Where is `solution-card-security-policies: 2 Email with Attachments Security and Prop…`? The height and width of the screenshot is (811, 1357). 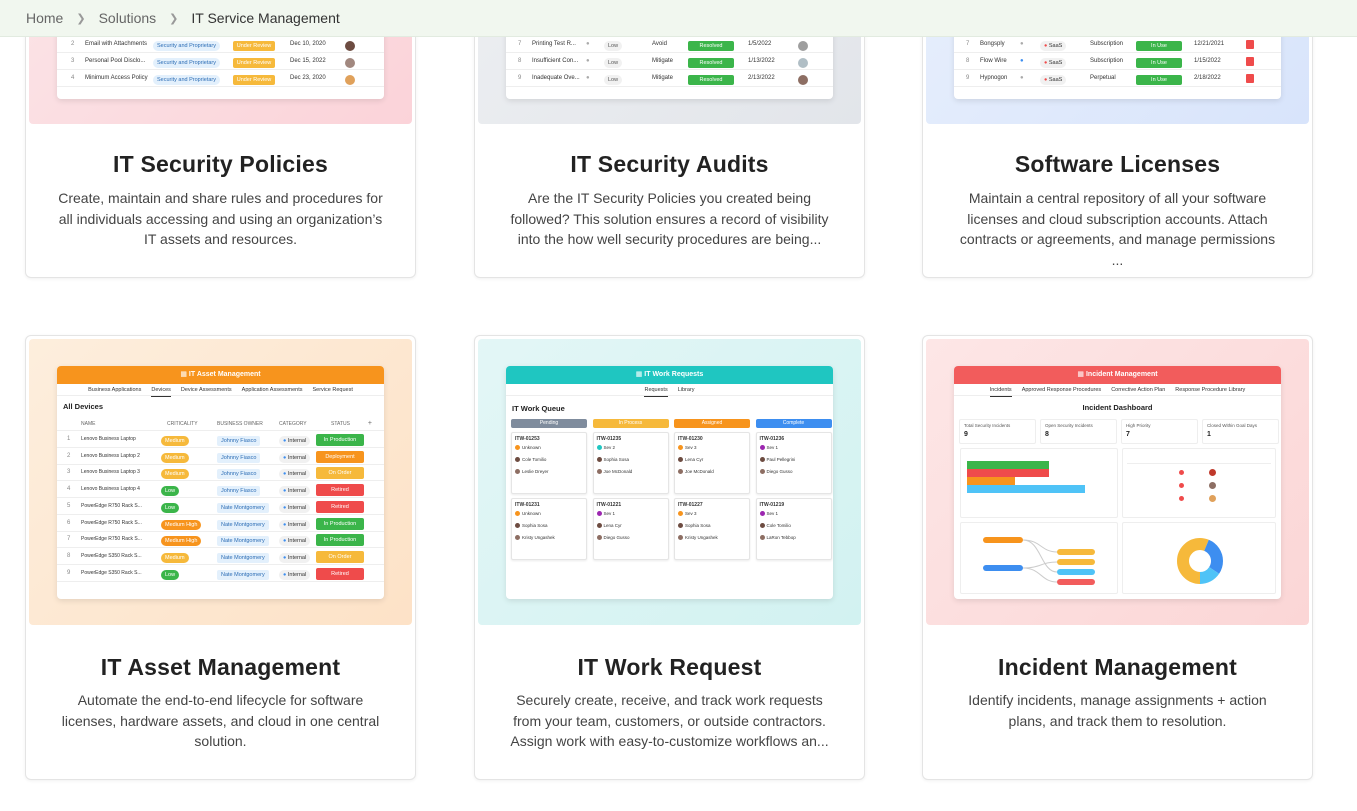 solution-card-security-policies: 2 Email with Attachments Security and Prop… is located at coordinates (220, 139).